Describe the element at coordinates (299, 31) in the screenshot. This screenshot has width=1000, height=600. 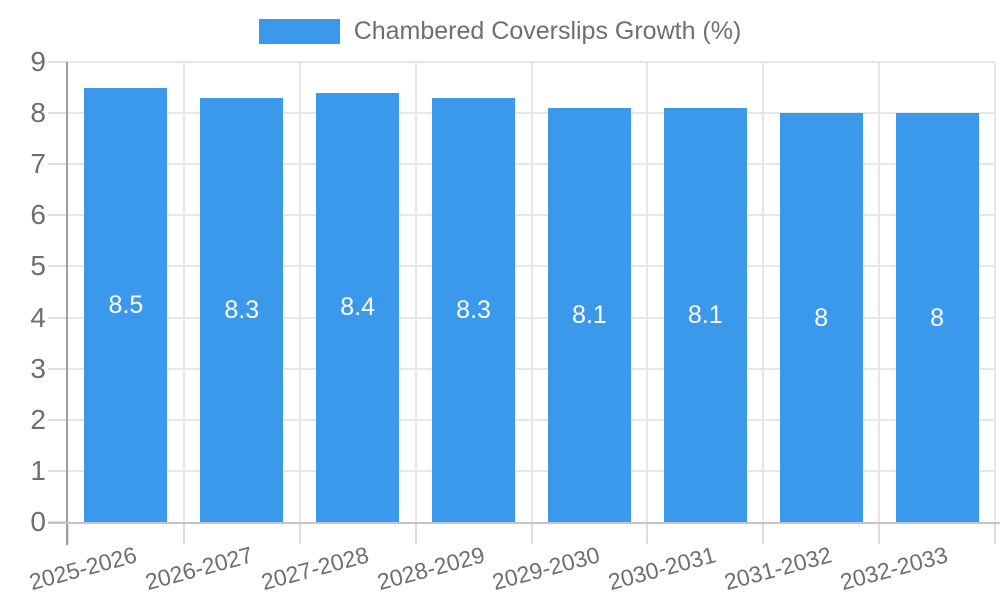
I see `legend-color-swatch` at that location.